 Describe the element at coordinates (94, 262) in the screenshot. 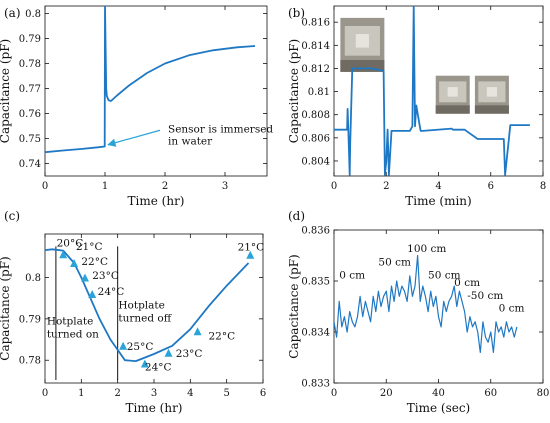

I see `temperature-label: 22°C` at that location.